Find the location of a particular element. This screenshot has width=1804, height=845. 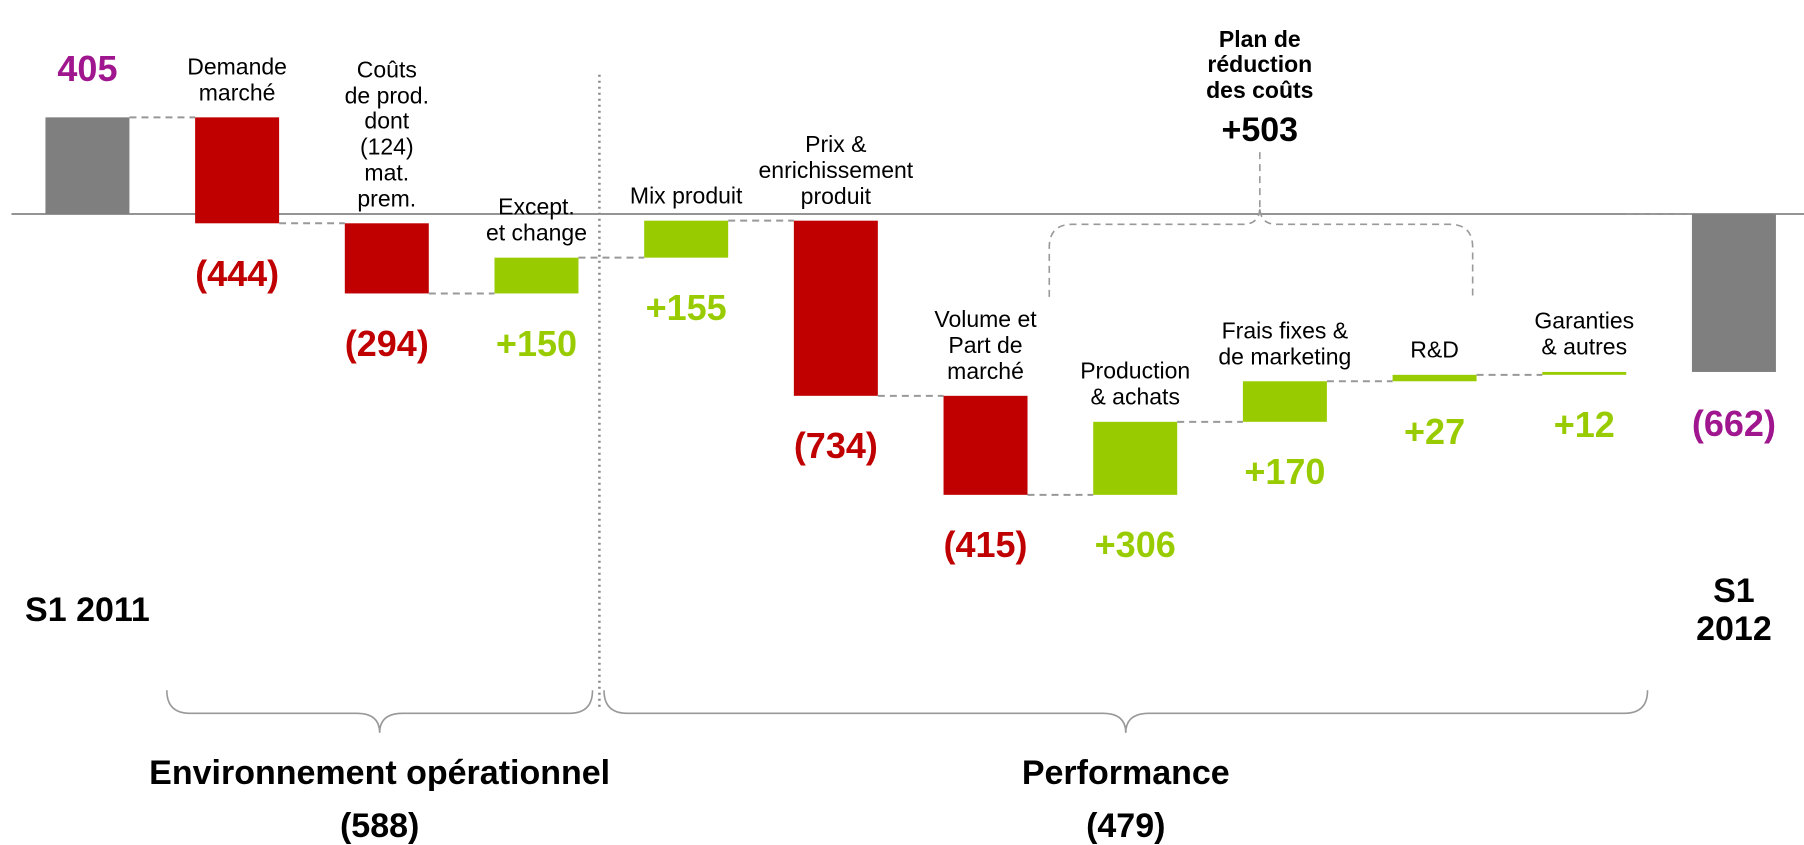

group-value: (479) is located at coordinates (1126, 826).